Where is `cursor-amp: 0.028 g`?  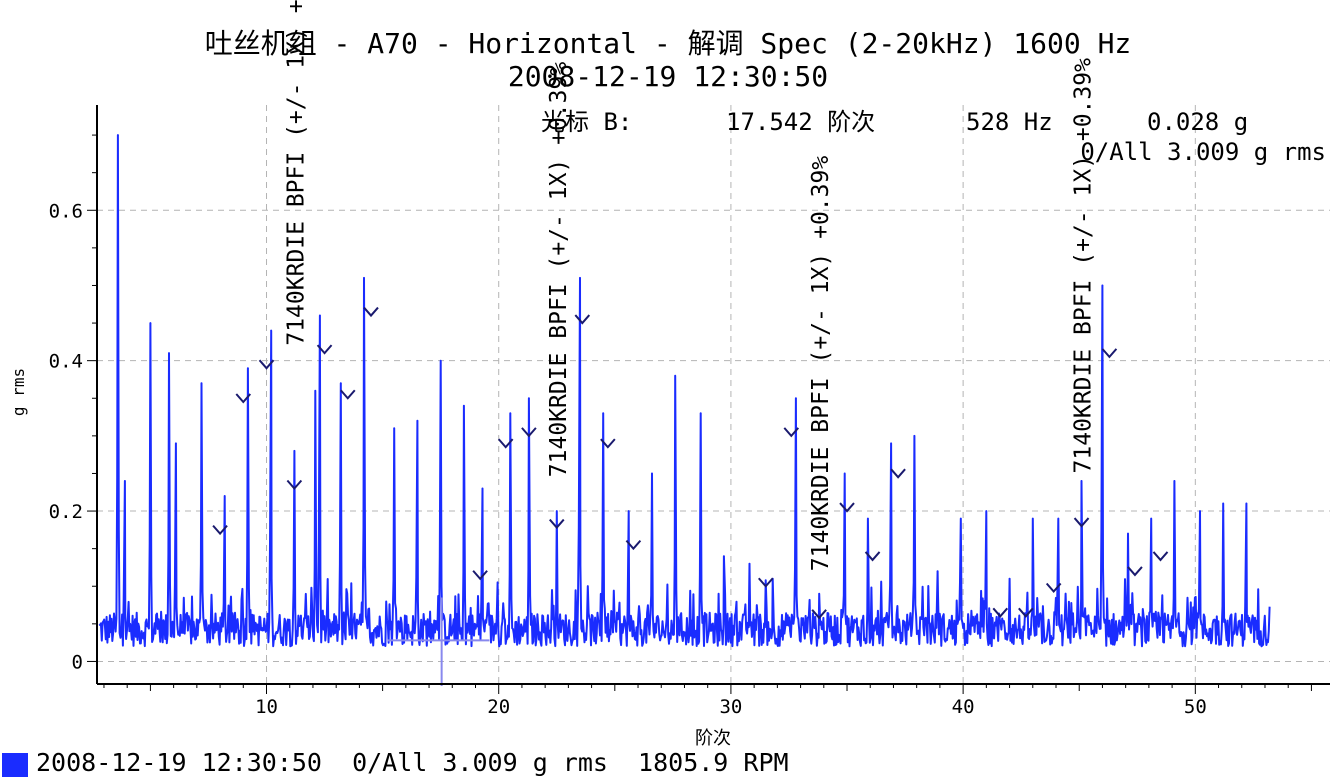 cursor-amp: 0.028 g is located at coordinates (1197, 122).